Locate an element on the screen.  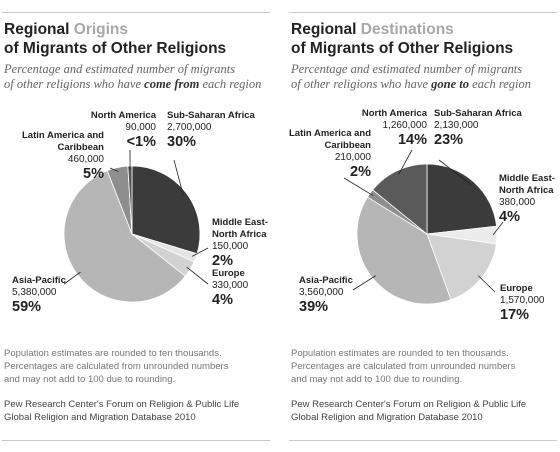
slice-label: Europe 1,570,000 17% is located at coordinates (530, 303).